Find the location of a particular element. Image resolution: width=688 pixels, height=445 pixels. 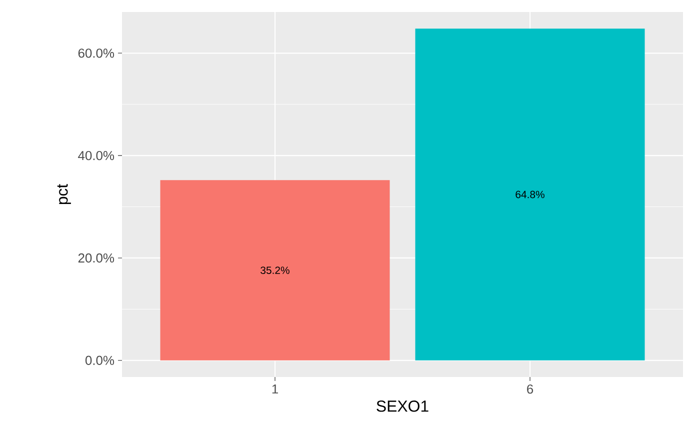

y-tick-label: 20.0% is located at coordinates (96, 258).